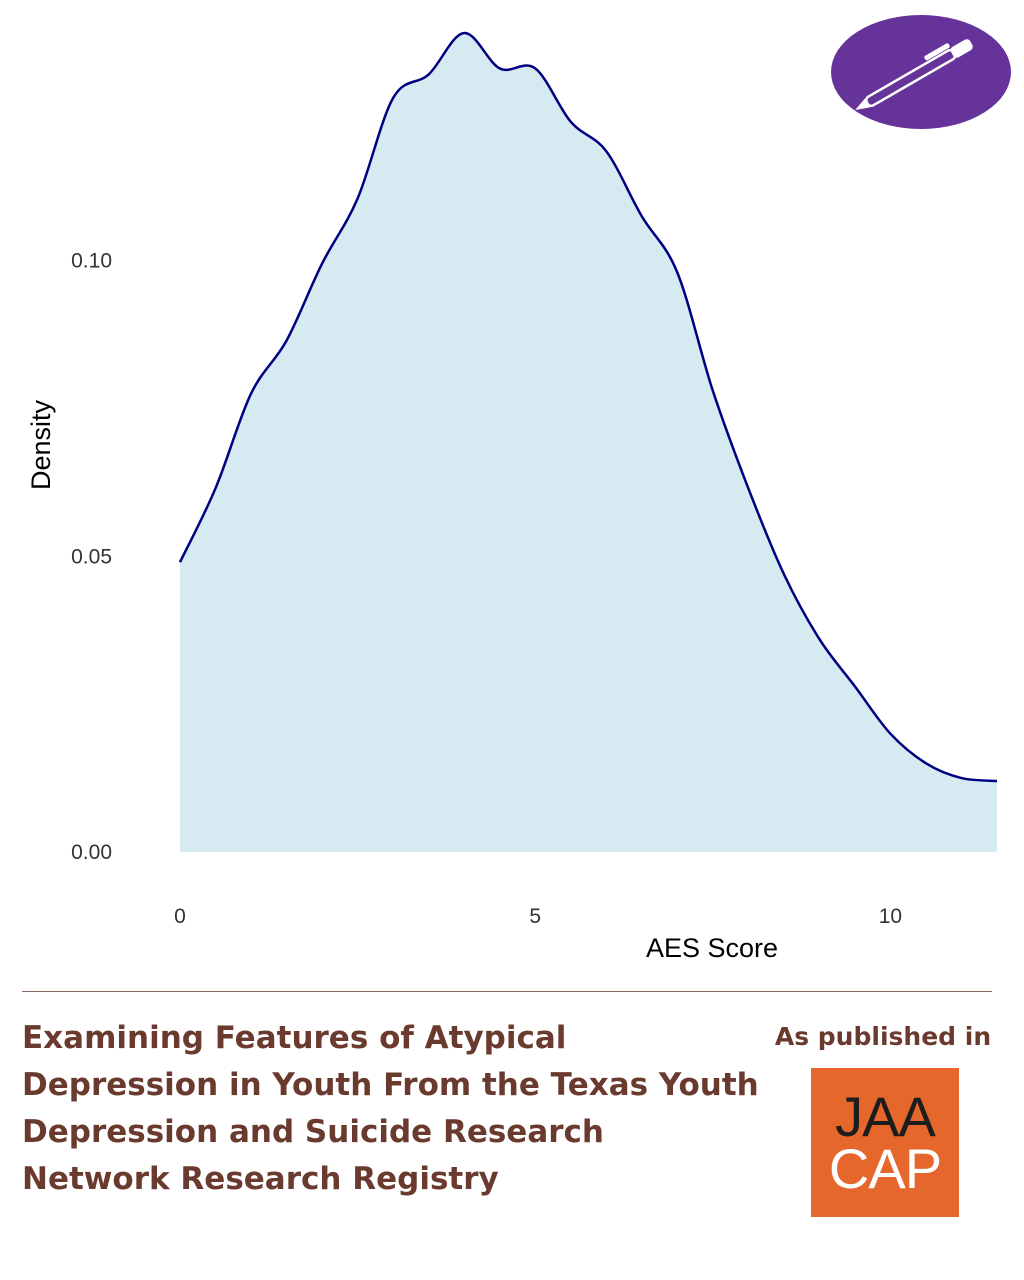 Image resolution: width=1024 pixels, height=1280 pixels. What do you see at coordinates (91, 261) in the screenshot?
I see `y-tick-label: 0.10` at bounding box center [91, 261].